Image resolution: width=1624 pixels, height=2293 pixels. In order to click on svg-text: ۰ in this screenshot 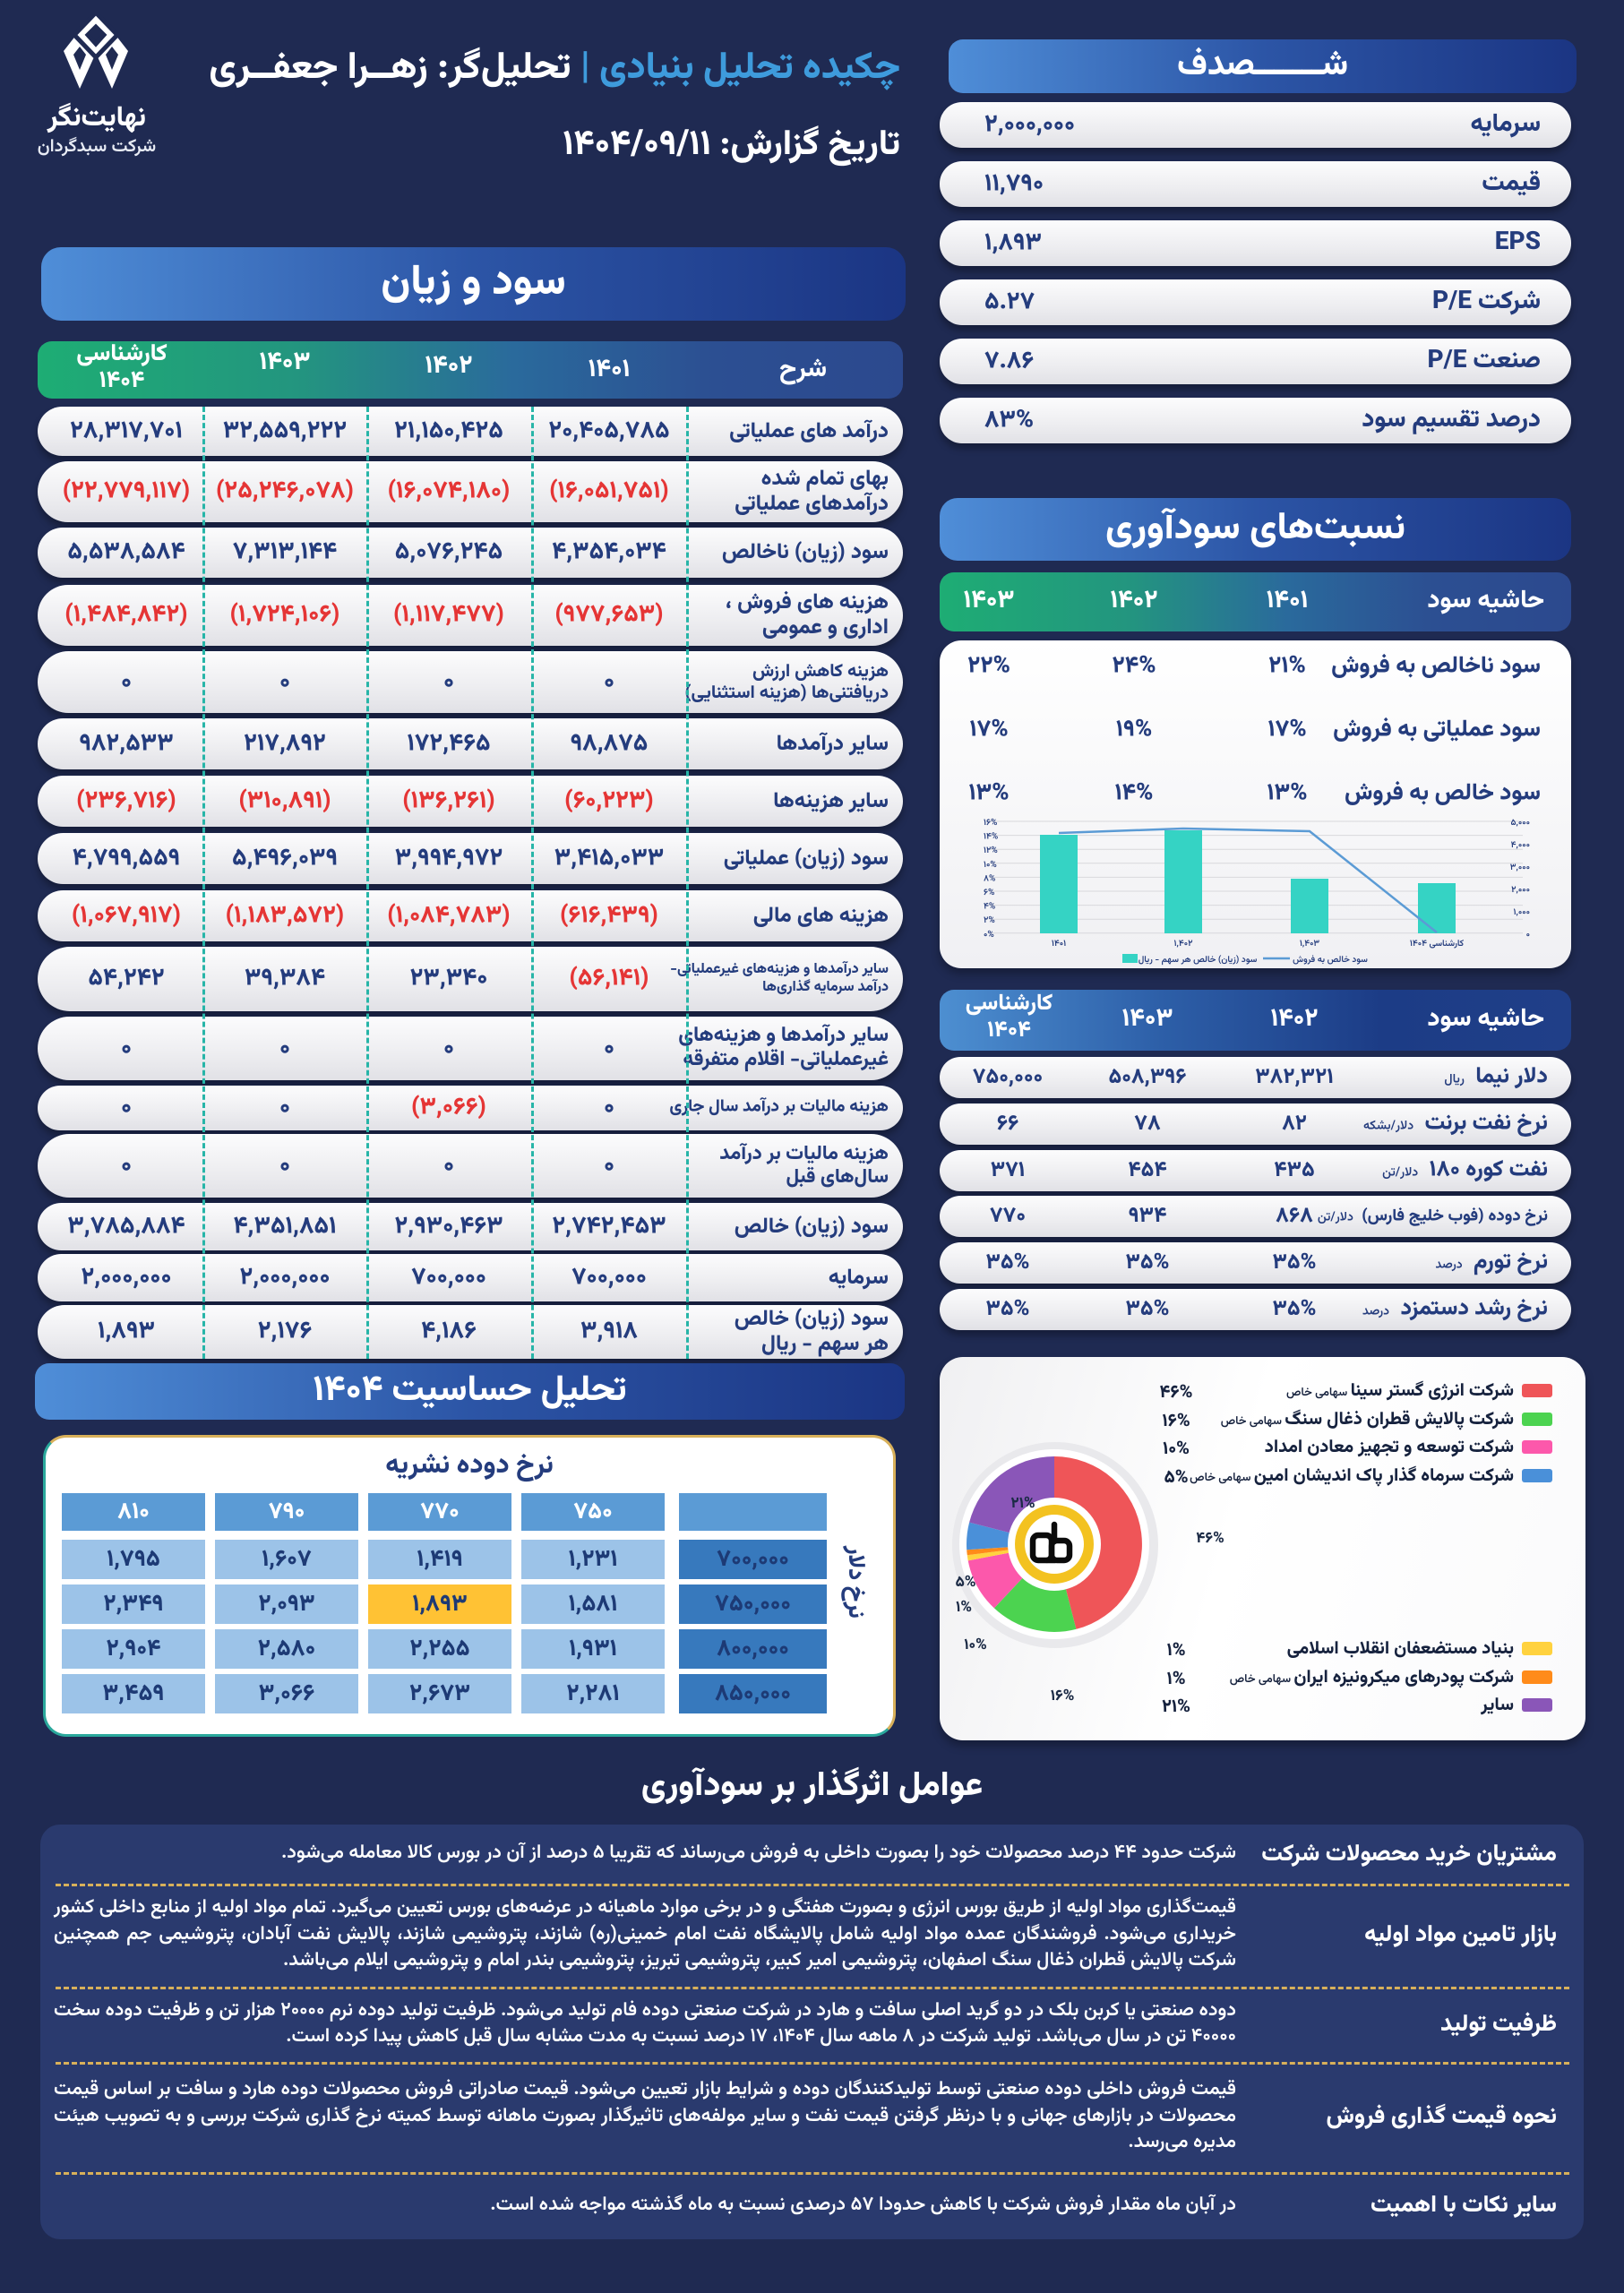, I will do `click(1528, 935)`.